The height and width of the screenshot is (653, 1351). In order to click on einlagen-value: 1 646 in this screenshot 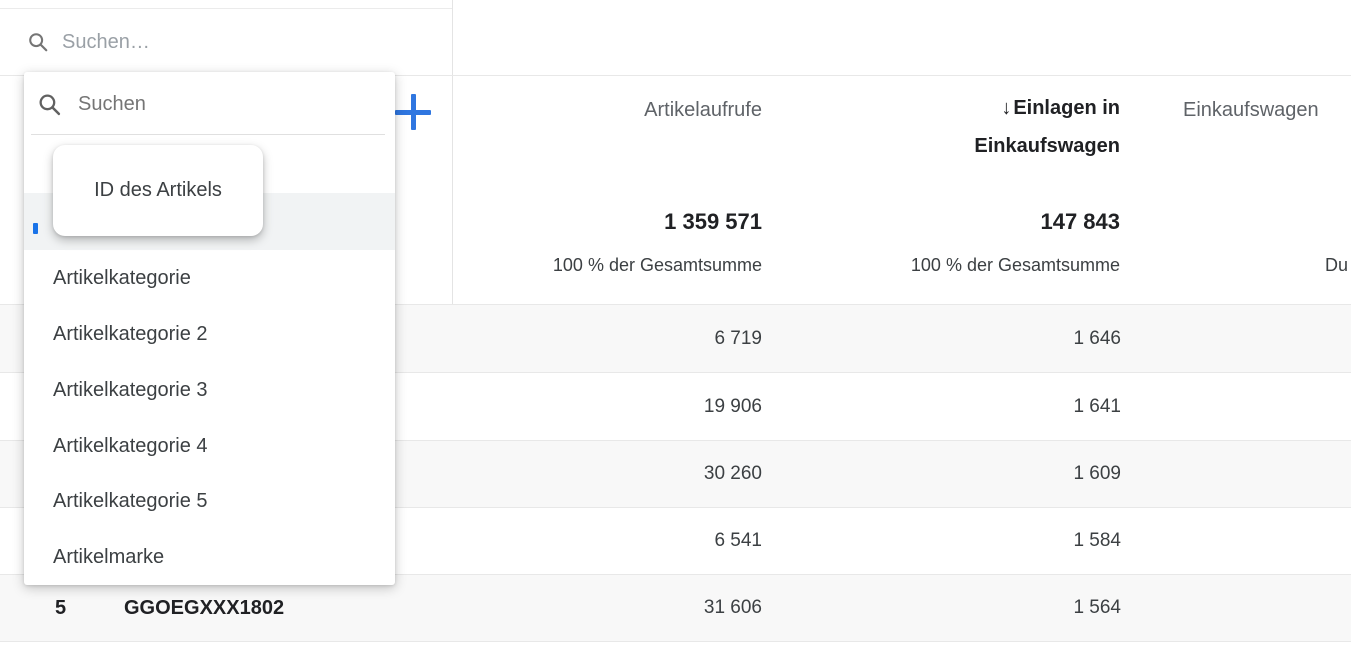, I will do `click(1097, 338)`.